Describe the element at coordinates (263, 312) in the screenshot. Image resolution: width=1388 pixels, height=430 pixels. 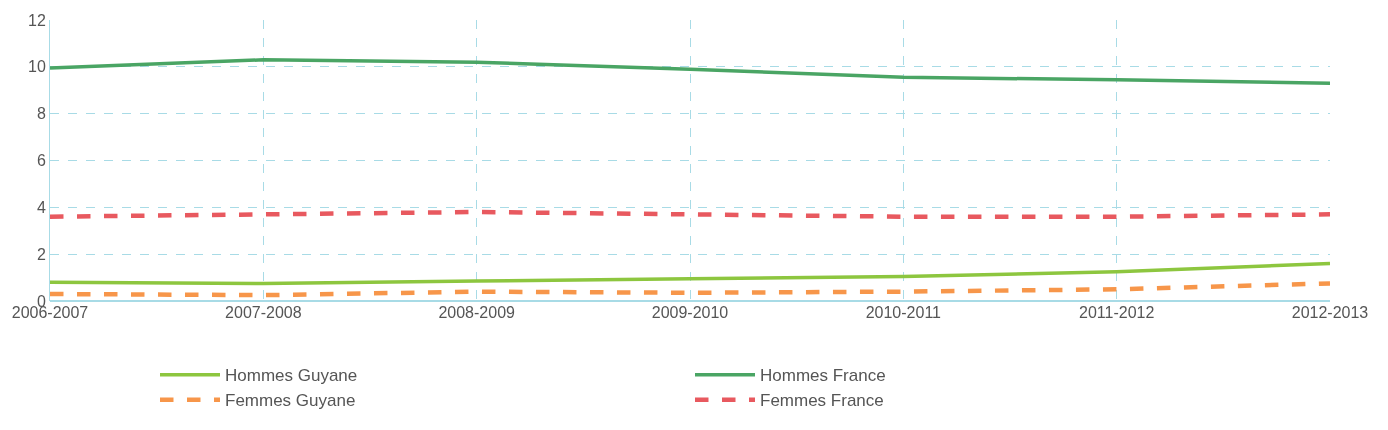
I see `x-tick-label: 2007-2008` at that location.